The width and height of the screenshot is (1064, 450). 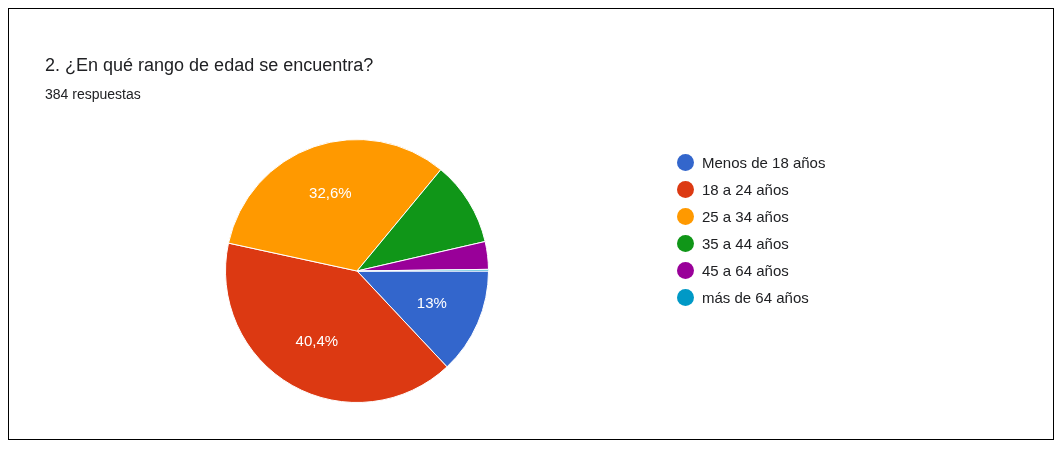 I want to click on legend-label: 35 a 44 años, so click(x=745, y=243).